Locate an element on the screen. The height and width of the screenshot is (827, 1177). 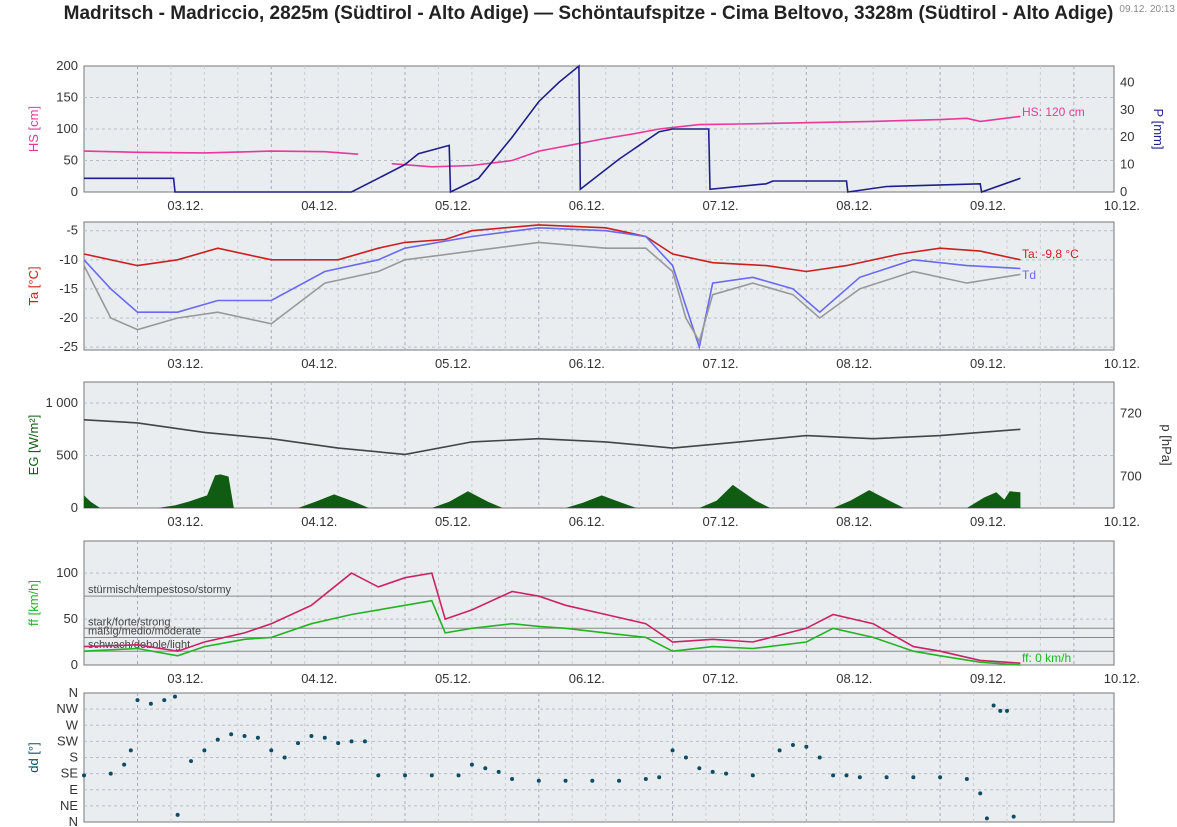
threshold-label: stark/forte/strong is located at coordinates (129, 622).